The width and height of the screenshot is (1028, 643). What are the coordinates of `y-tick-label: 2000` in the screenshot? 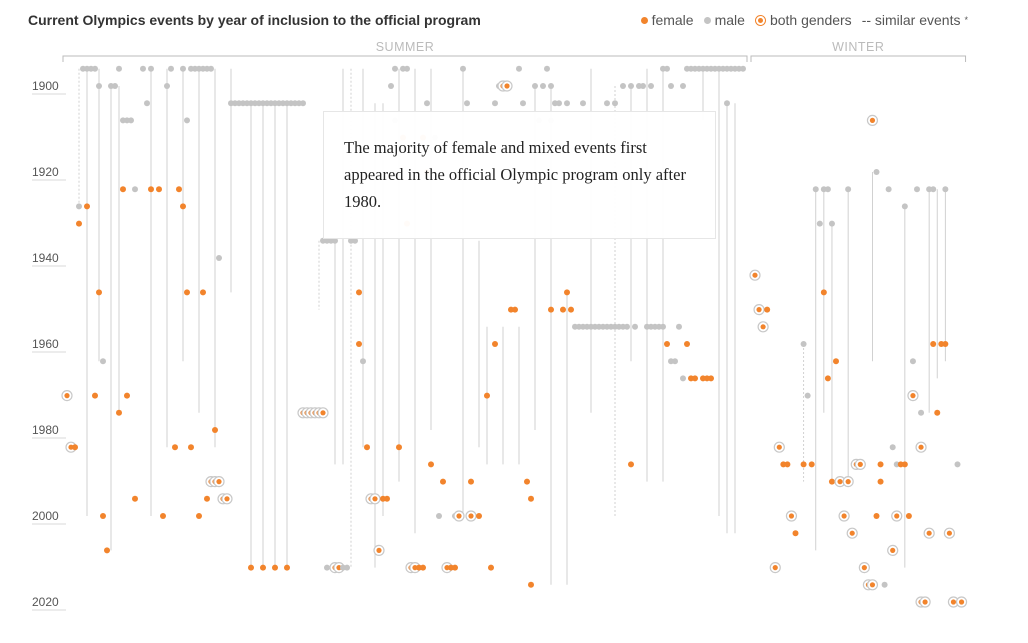 It's located at (45, 516).